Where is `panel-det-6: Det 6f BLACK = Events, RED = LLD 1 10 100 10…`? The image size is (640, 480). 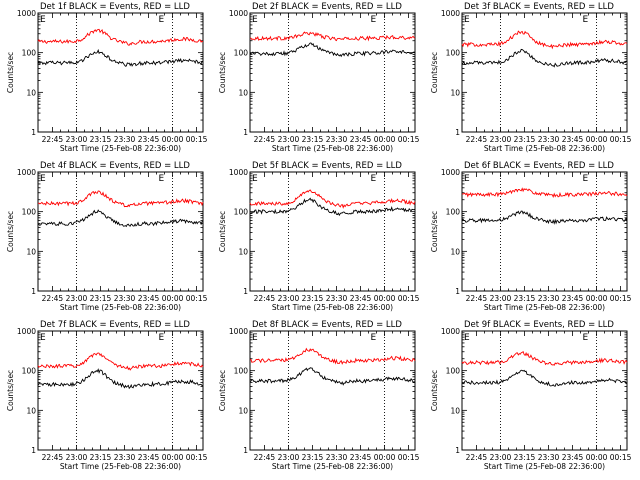
panel-det-6: Det 6f BLACK = Events, RED = LLD 1 10 100 10… is located at coordinates (531, 236).